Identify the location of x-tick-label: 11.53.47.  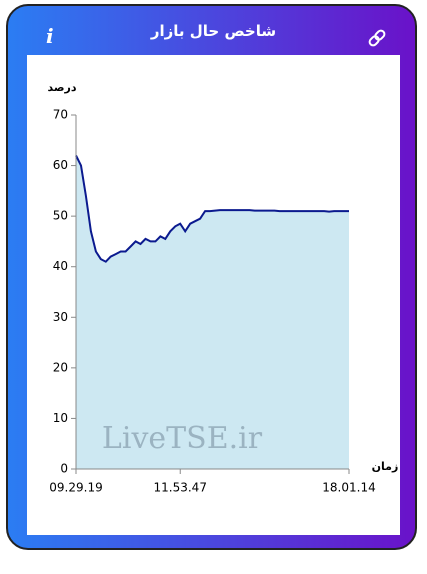
(180, 488).